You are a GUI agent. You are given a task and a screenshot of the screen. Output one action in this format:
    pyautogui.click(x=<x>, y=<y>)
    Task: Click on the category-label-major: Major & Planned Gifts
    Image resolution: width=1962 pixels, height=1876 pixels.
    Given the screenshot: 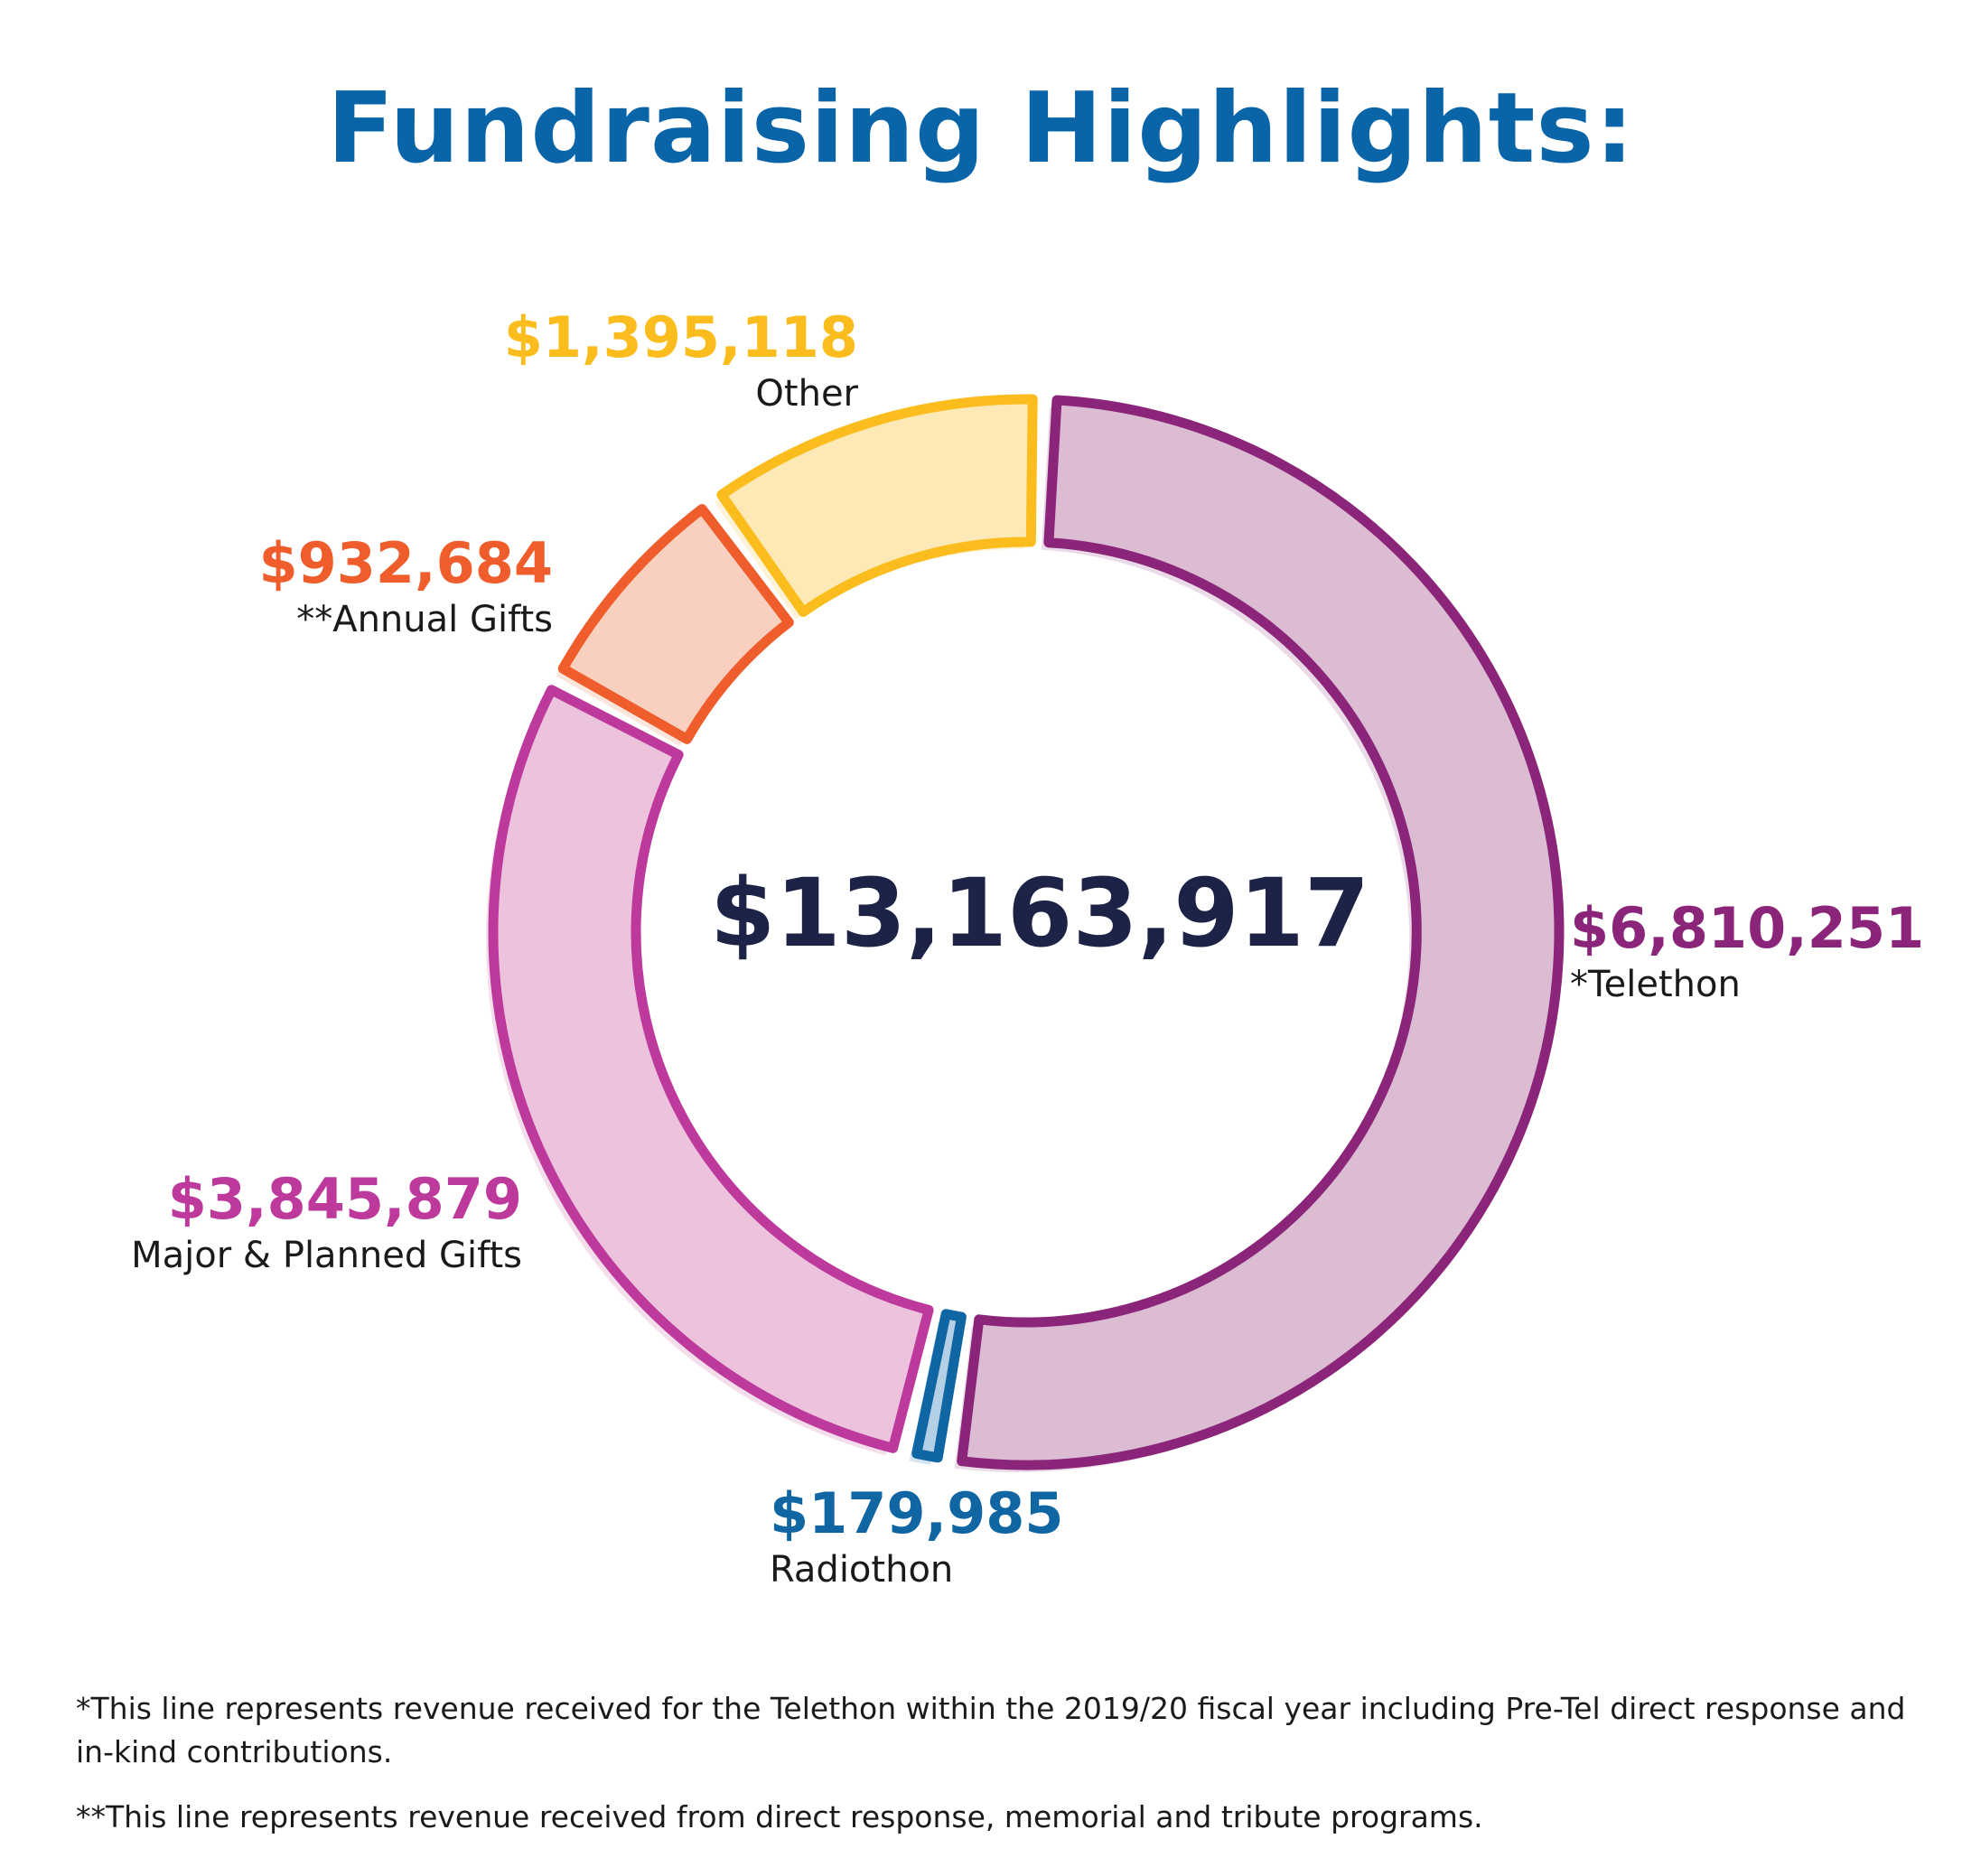 What is the action you would take?
    pyautogui.click(x=326, y=1255)
    